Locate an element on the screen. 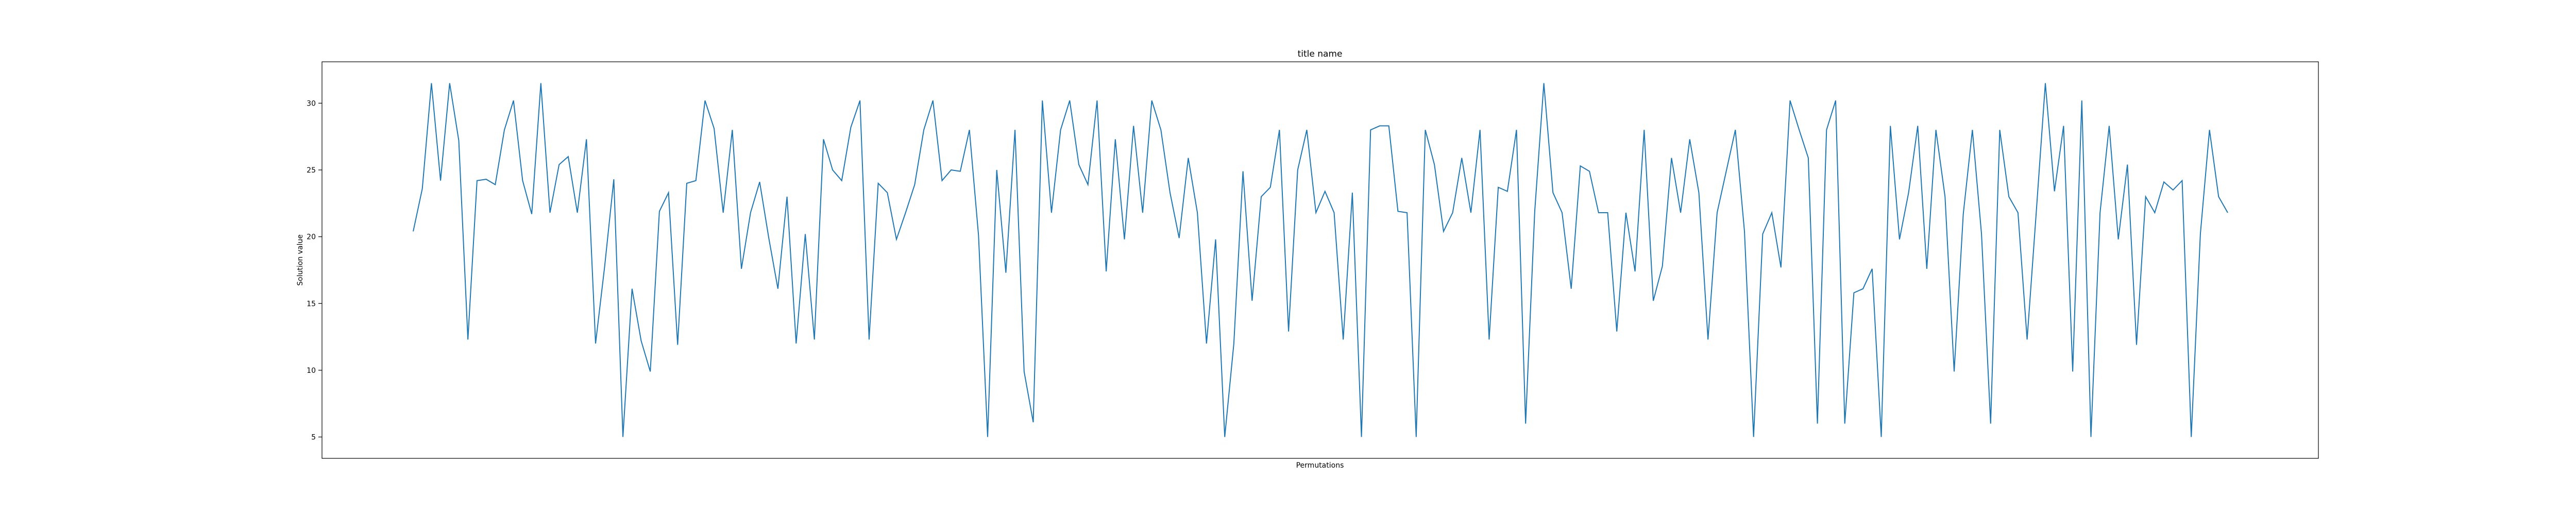  y-tick-label: 30 is located at coordinates (311, 103).